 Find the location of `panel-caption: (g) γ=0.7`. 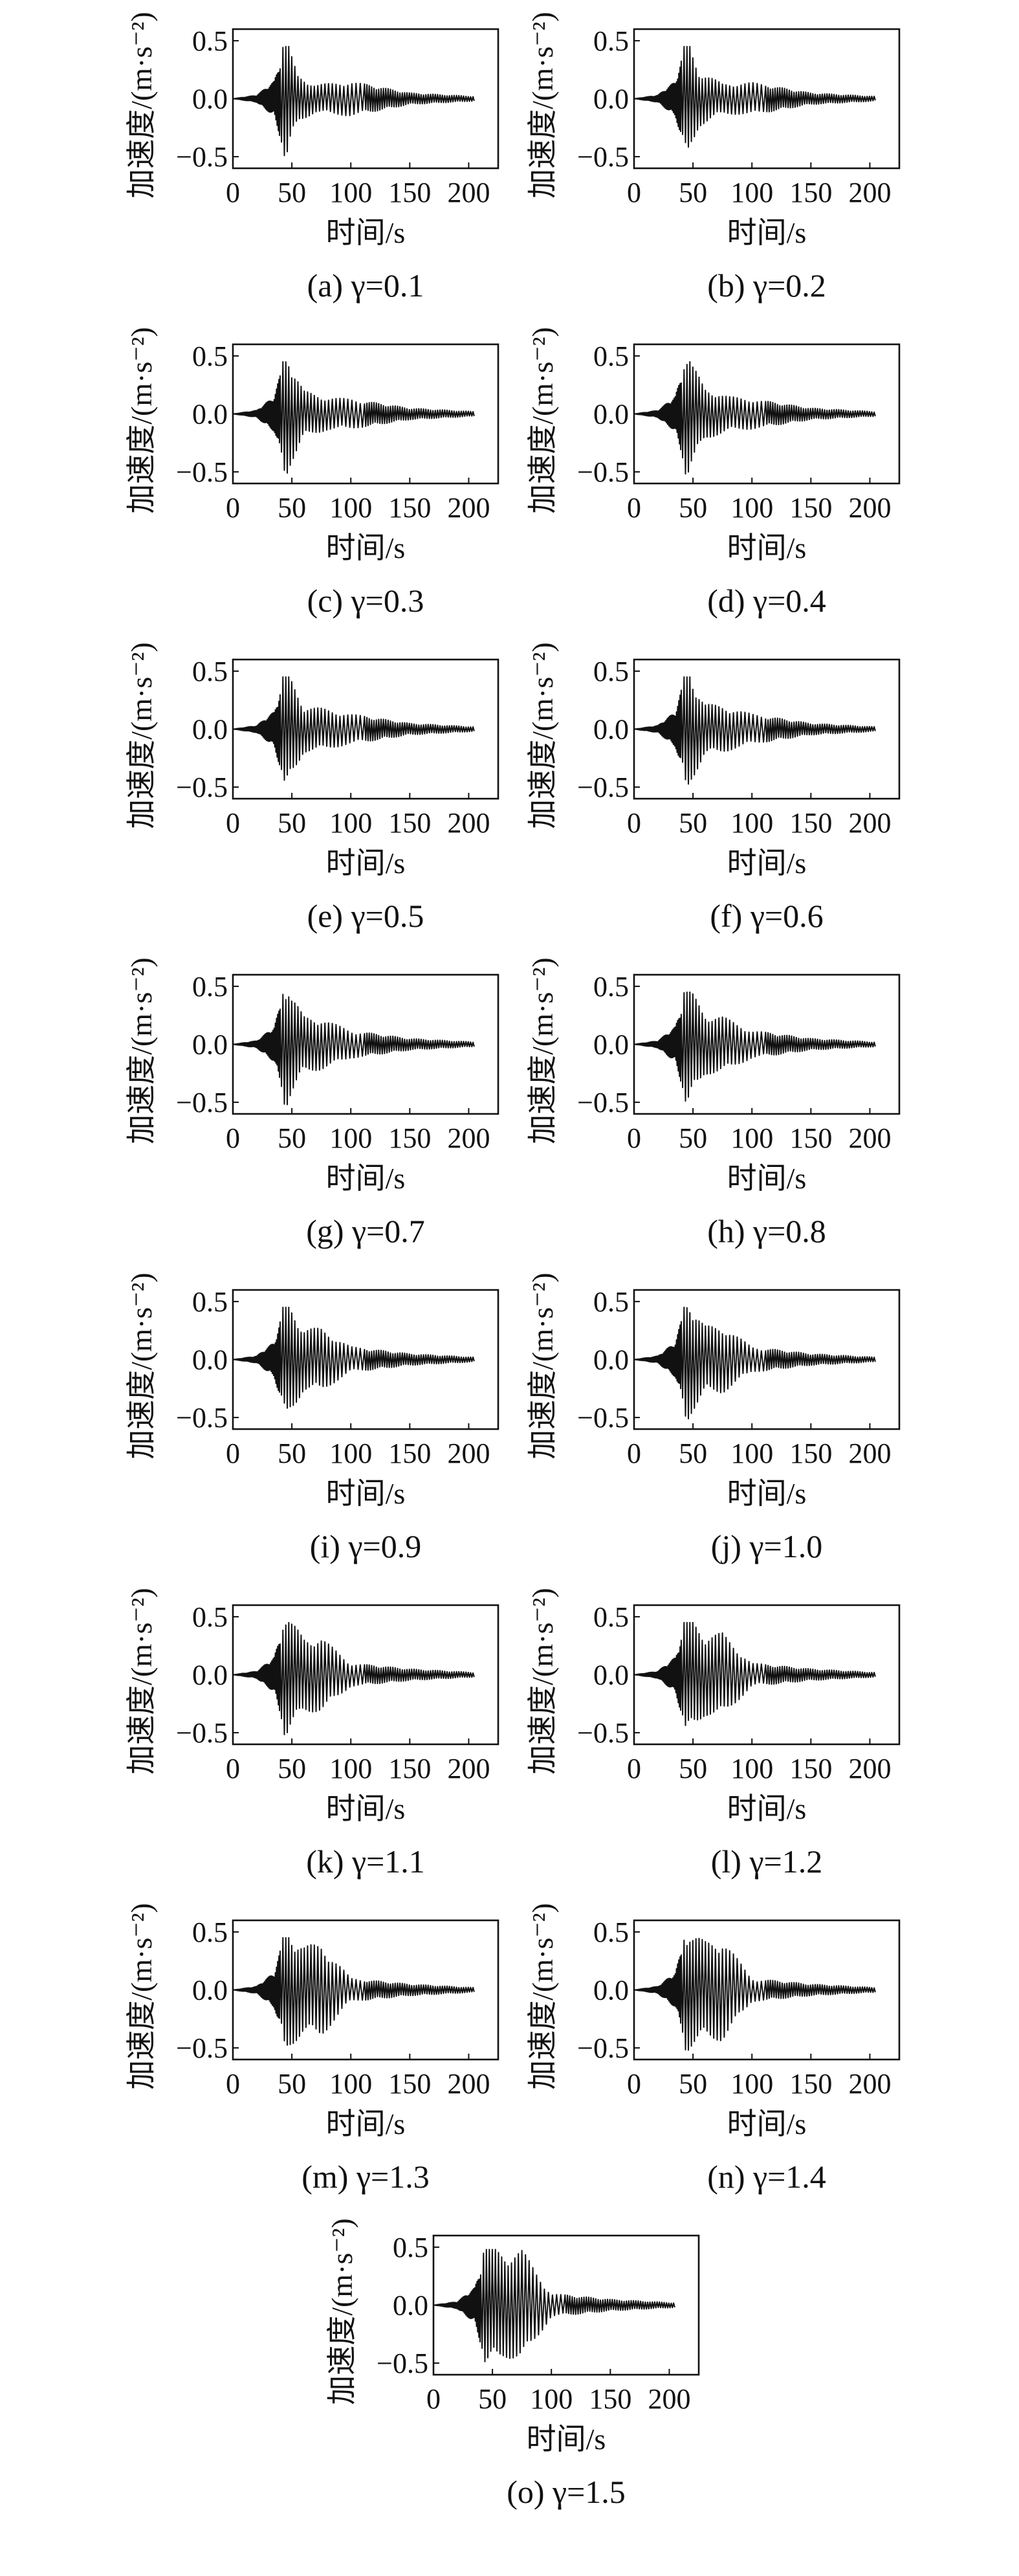

panel-caption: (g) γ=0.7 is located at coordinates (365, 1231).